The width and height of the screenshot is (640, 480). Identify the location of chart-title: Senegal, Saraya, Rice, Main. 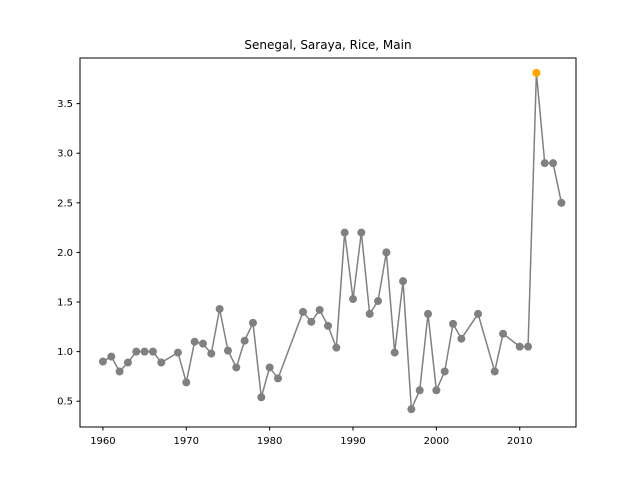
(327, 45).